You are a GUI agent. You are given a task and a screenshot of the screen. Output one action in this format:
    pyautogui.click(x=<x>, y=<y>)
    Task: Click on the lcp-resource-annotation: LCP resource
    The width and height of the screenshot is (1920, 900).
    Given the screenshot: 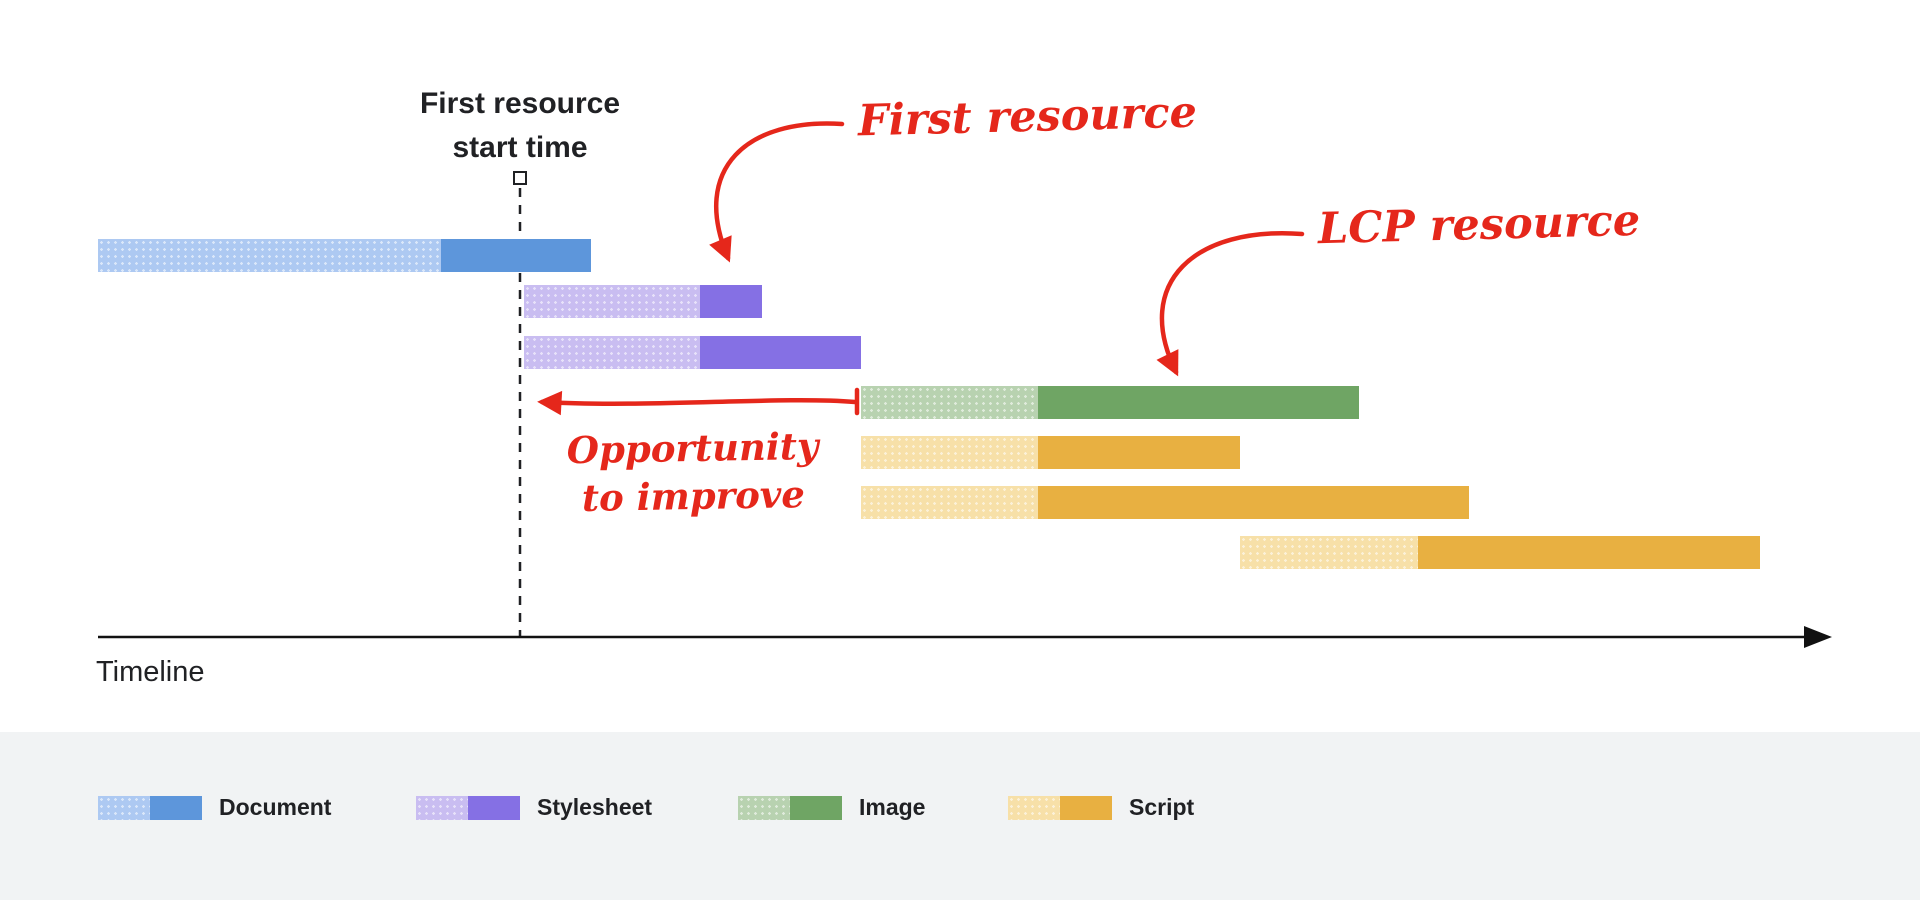 What is the action you would take?
    pyautogui.click(x=1479, y=225)
    